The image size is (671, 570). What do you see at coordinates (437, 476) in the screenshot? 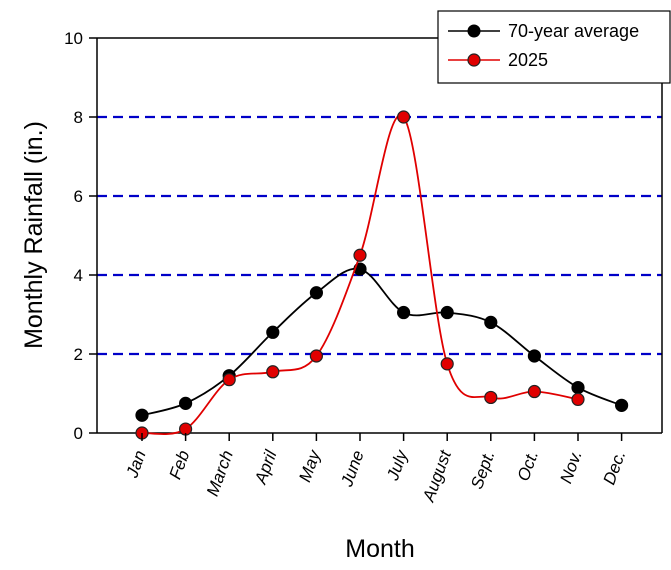
I see `x-tick-label: August` at bounding box center [437, 476].